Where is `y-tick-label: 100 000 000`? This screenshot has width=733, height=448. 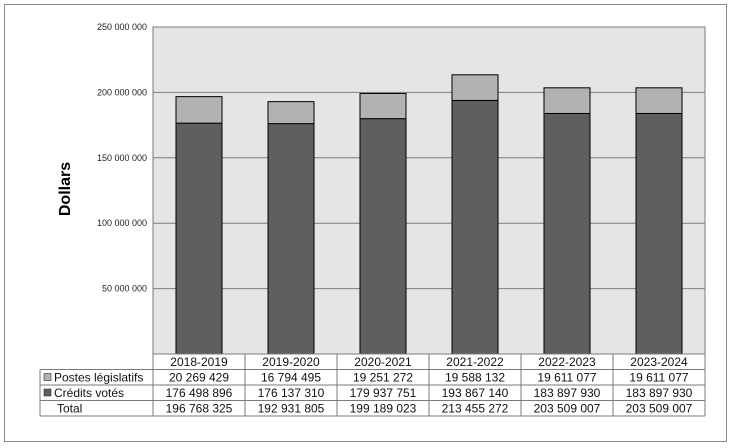
y-tick-label: 100 000 000 is located at coordinates (122, 223).